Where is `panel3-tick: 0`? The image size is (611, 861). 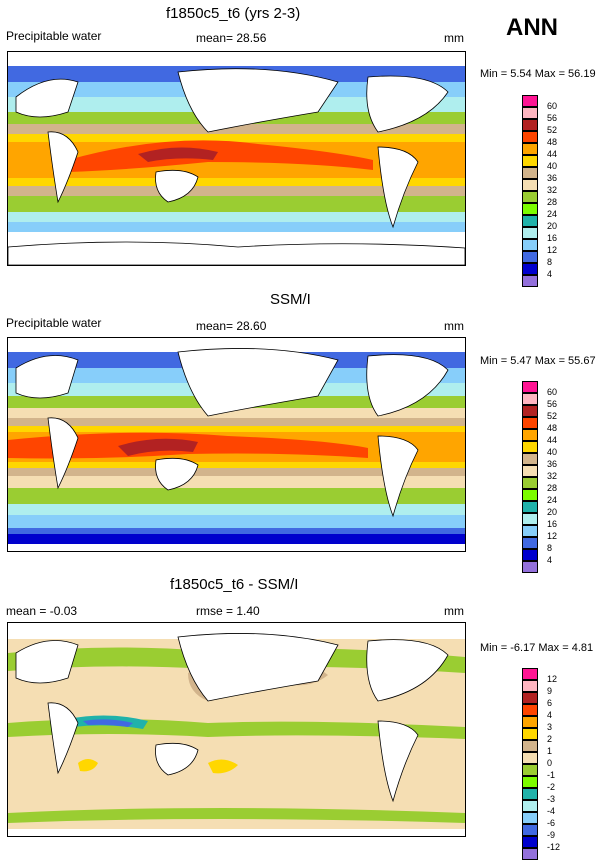
panel3-tick: 0 is located at coordinates (550, 763).